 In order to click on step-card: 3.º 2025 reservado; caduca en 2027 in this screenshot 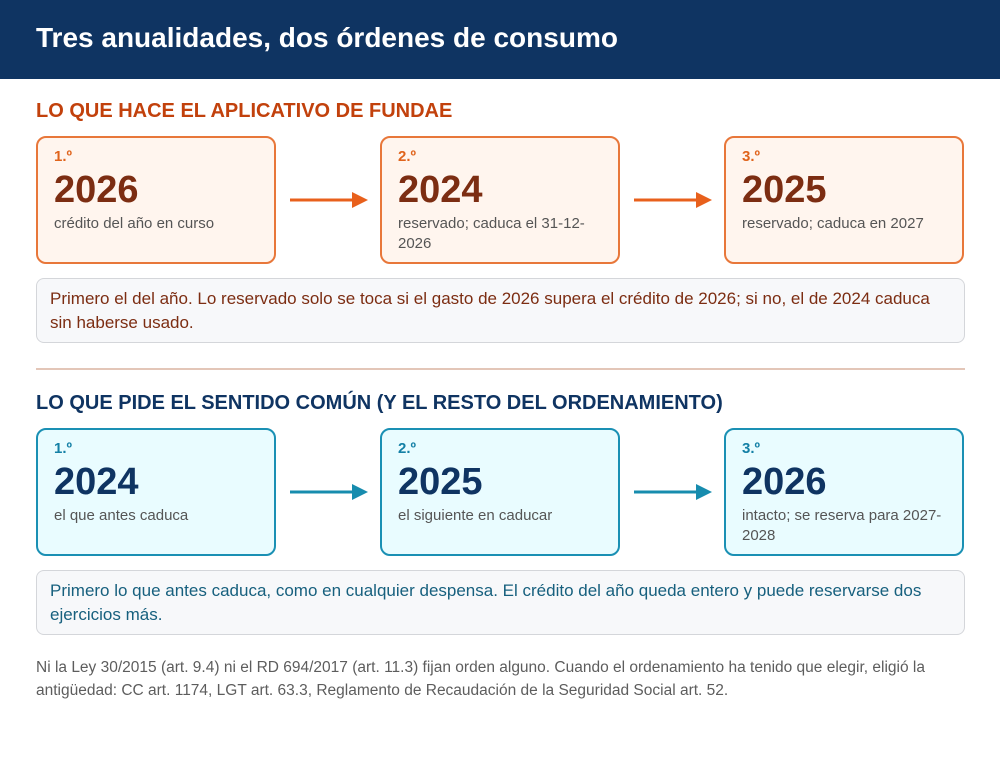, I will do `click(844, 200)`.